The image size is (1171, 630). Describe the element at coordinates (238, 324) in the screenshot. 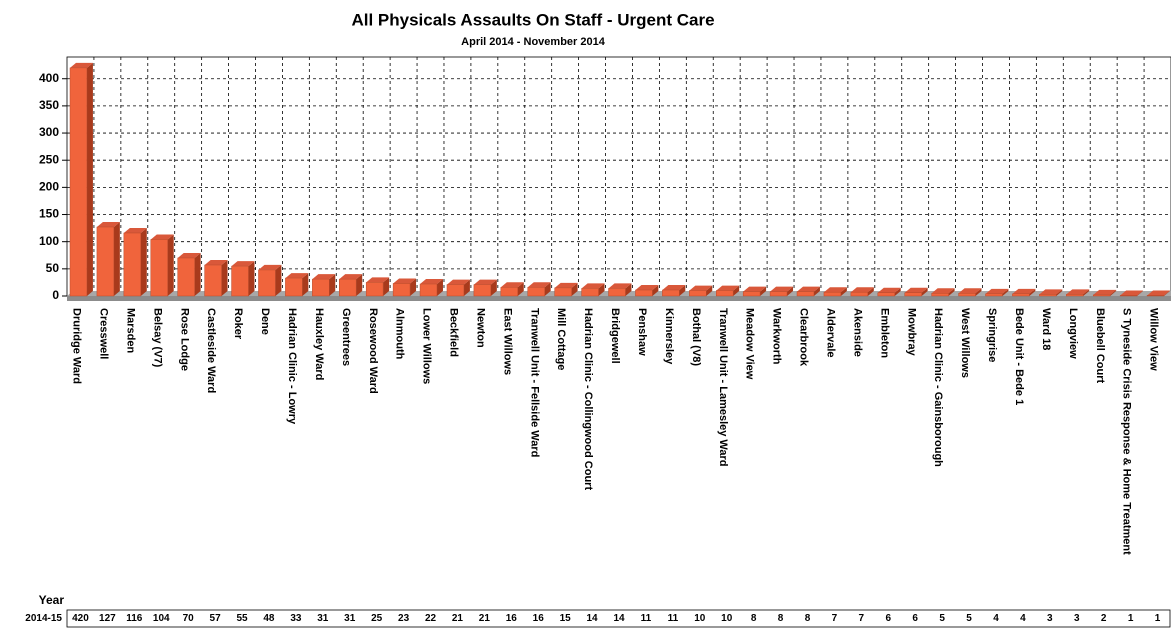

I see `x-tick-label: Roker` at that location.